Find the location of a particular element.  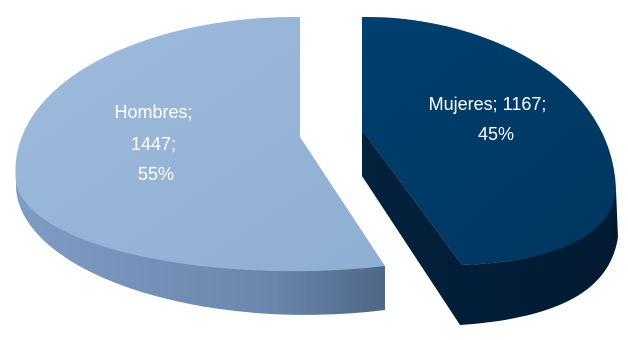

slice-hombres-label-line3: 55% is located at coordinates (156, 174).